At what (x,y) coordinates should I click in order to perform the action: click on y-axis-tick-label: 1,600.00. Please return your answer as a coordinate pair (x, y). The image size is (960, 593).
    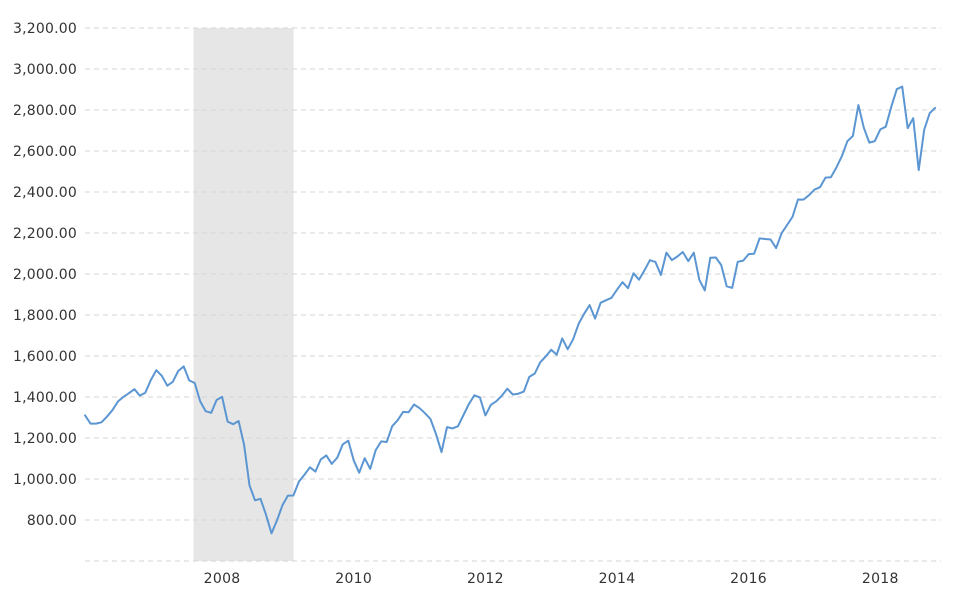
    Looking at the image, I should click on (45, 357).